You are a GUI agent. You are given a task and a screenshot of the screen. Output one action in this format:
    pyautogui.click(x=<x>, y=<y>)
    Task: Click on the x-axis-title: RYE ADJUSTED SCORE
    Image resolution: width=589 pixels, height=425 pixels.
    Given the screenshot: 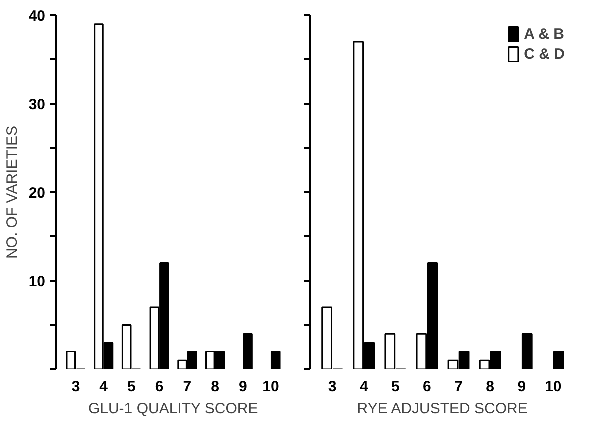 What is the action you would take?
    pyautogui.click(x=442, y=409)
    